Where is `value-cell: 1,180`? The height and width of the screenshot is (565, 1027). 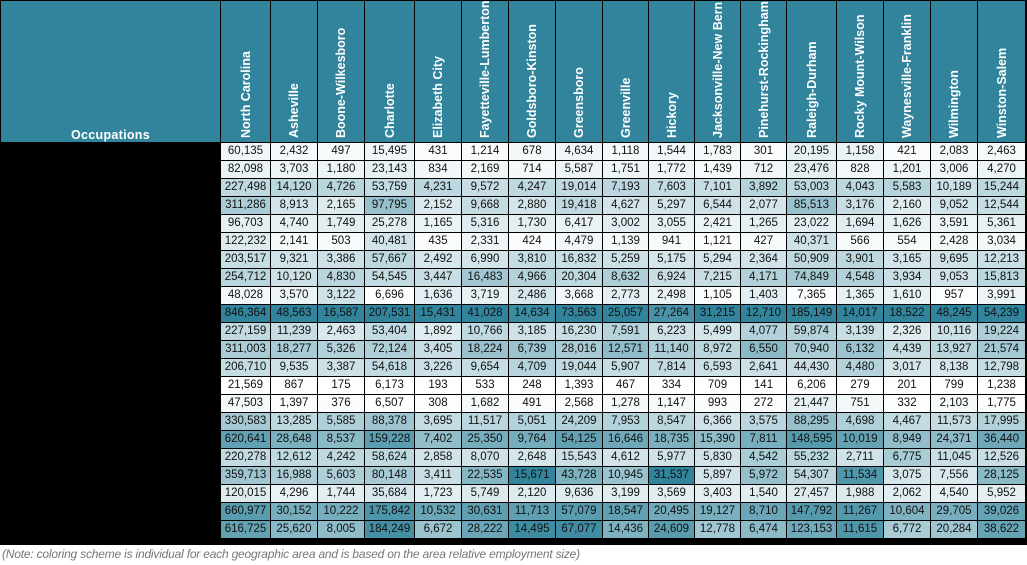
value-cell: 1,180 is located at coordinates (341, 169).